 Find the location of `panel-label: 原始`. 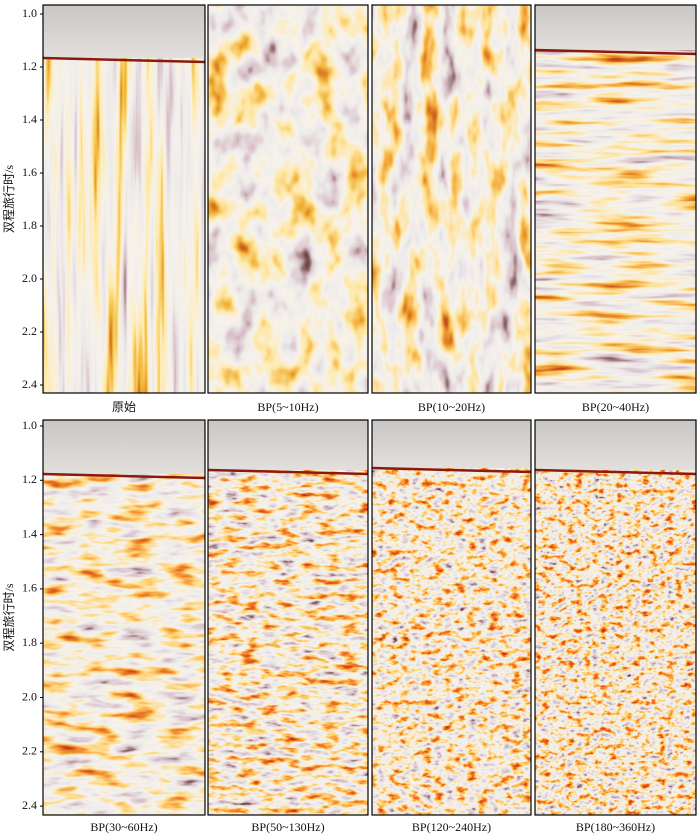

panel-label: 原始 is located at coordinates (124, 407).